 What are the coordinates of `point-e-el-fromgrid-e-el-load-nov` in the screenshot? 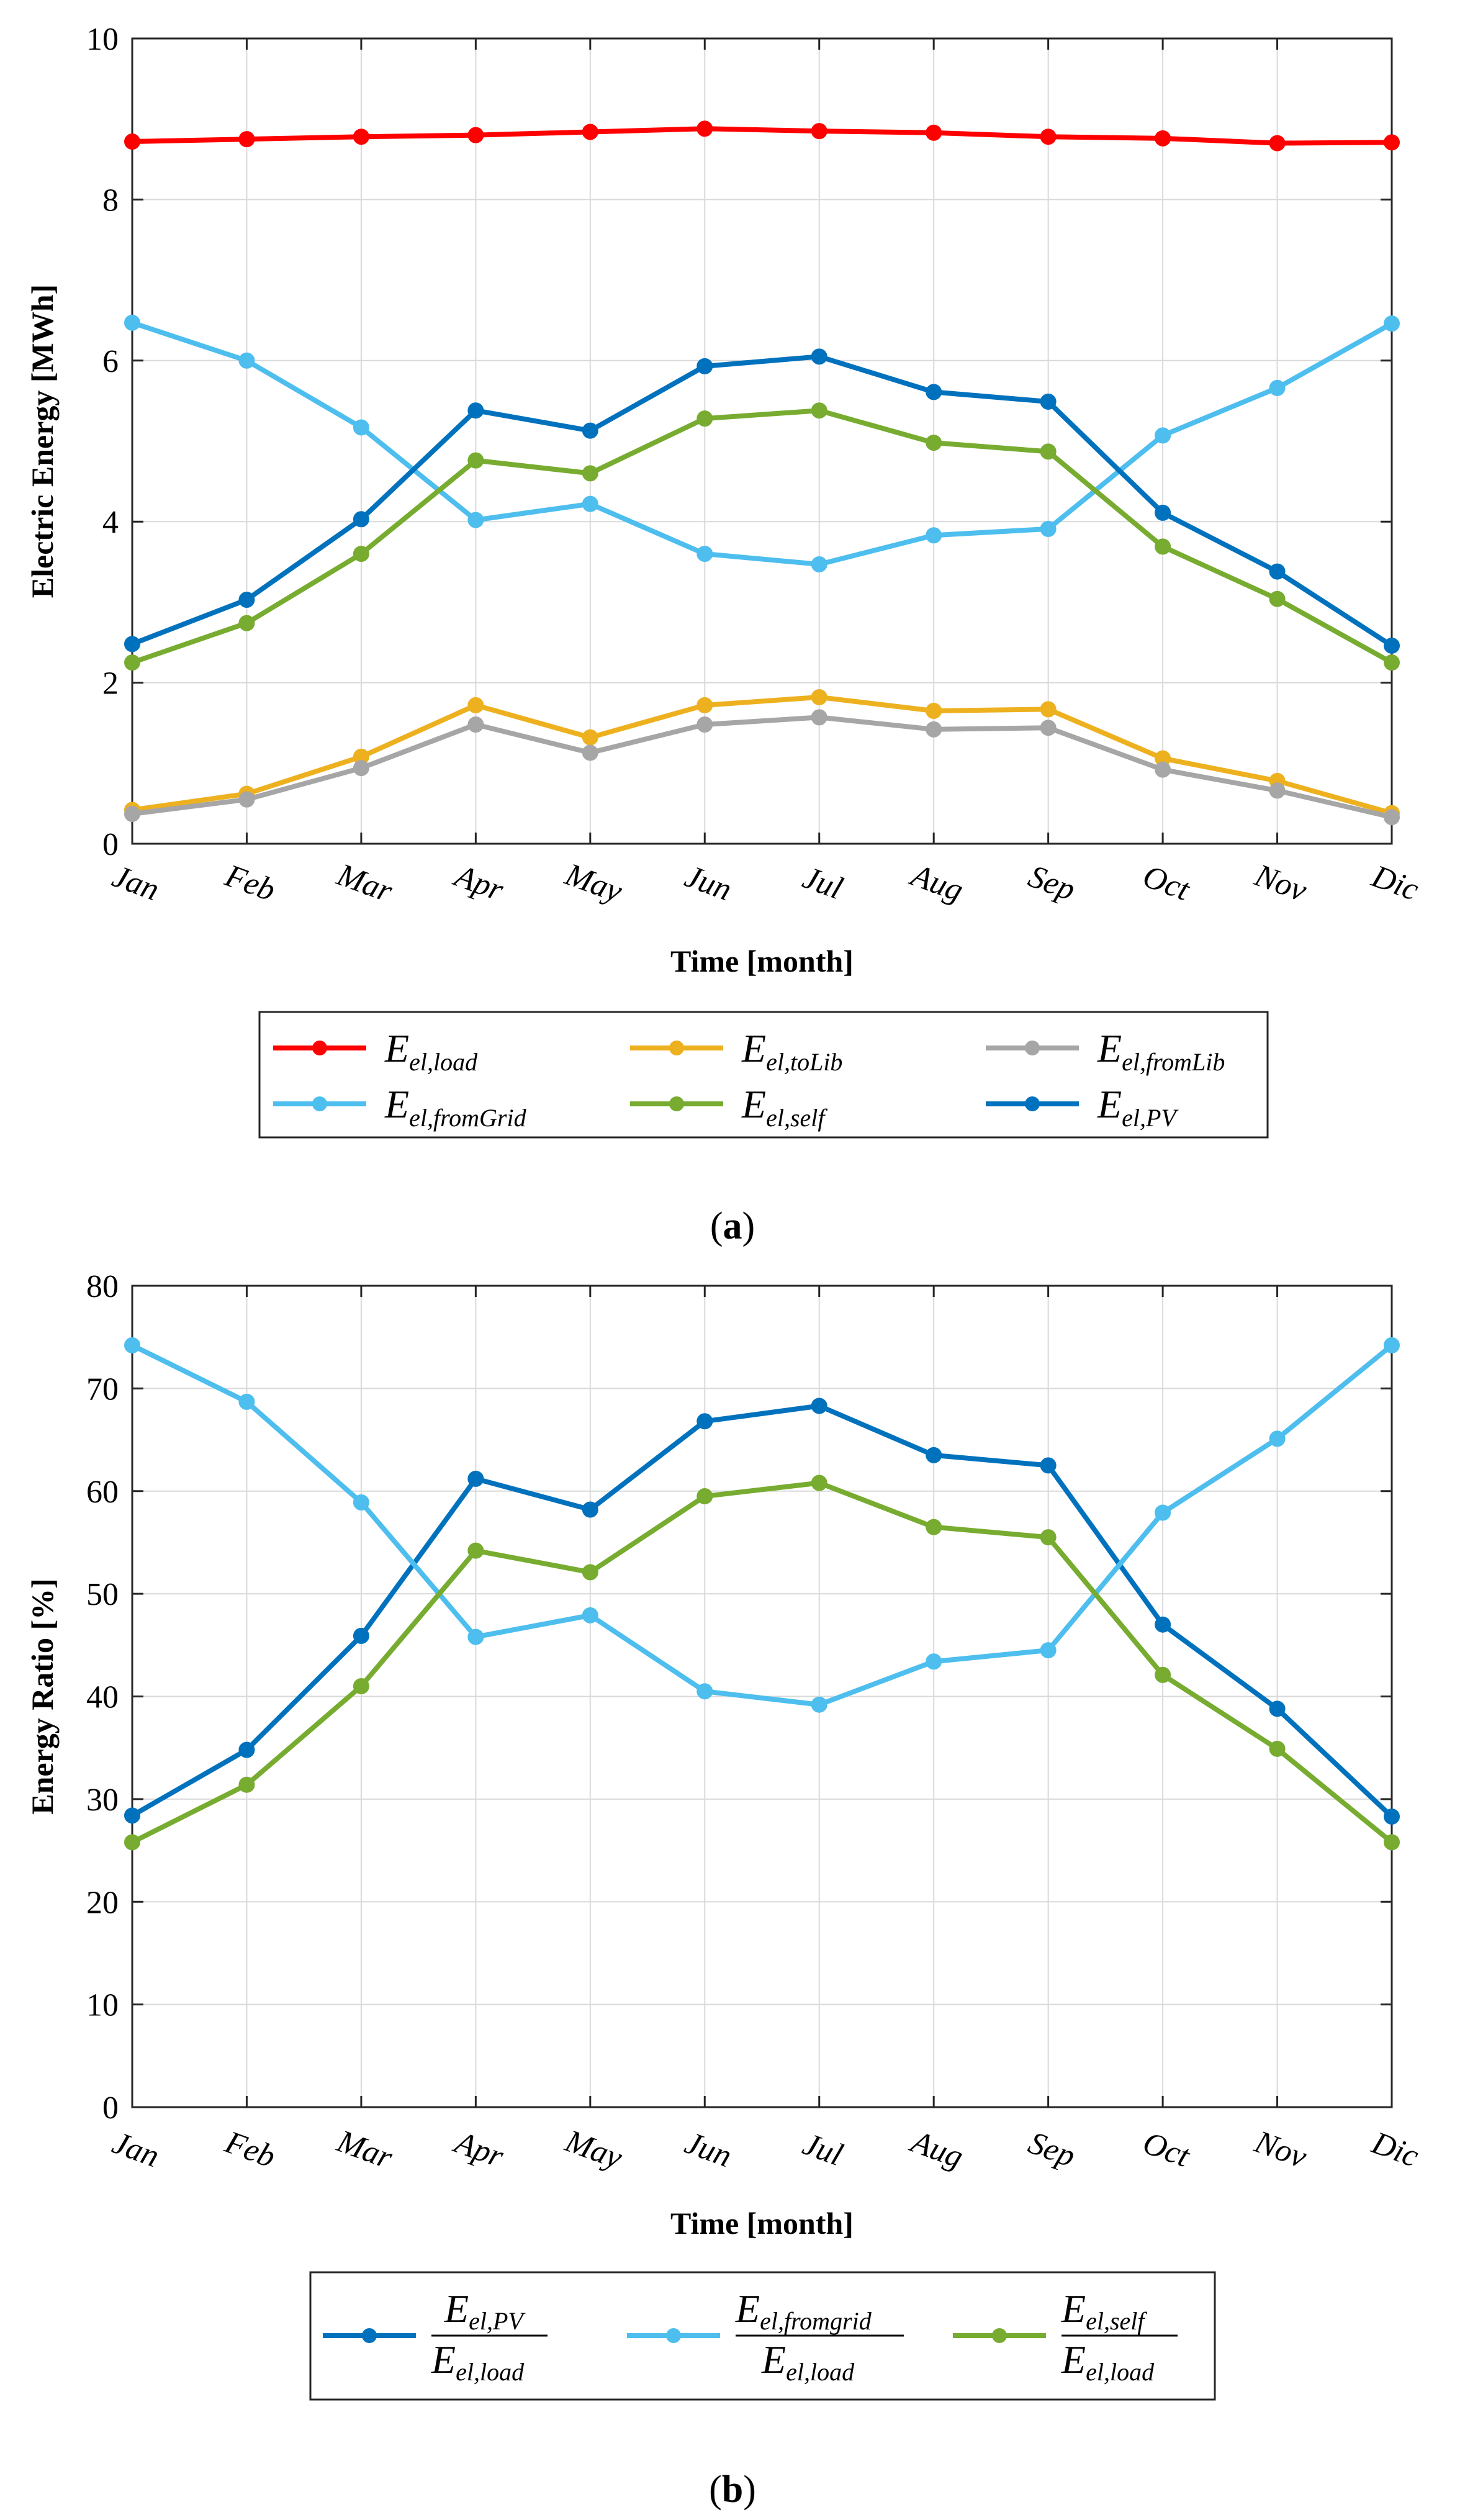 It's located at (1277, 1439).